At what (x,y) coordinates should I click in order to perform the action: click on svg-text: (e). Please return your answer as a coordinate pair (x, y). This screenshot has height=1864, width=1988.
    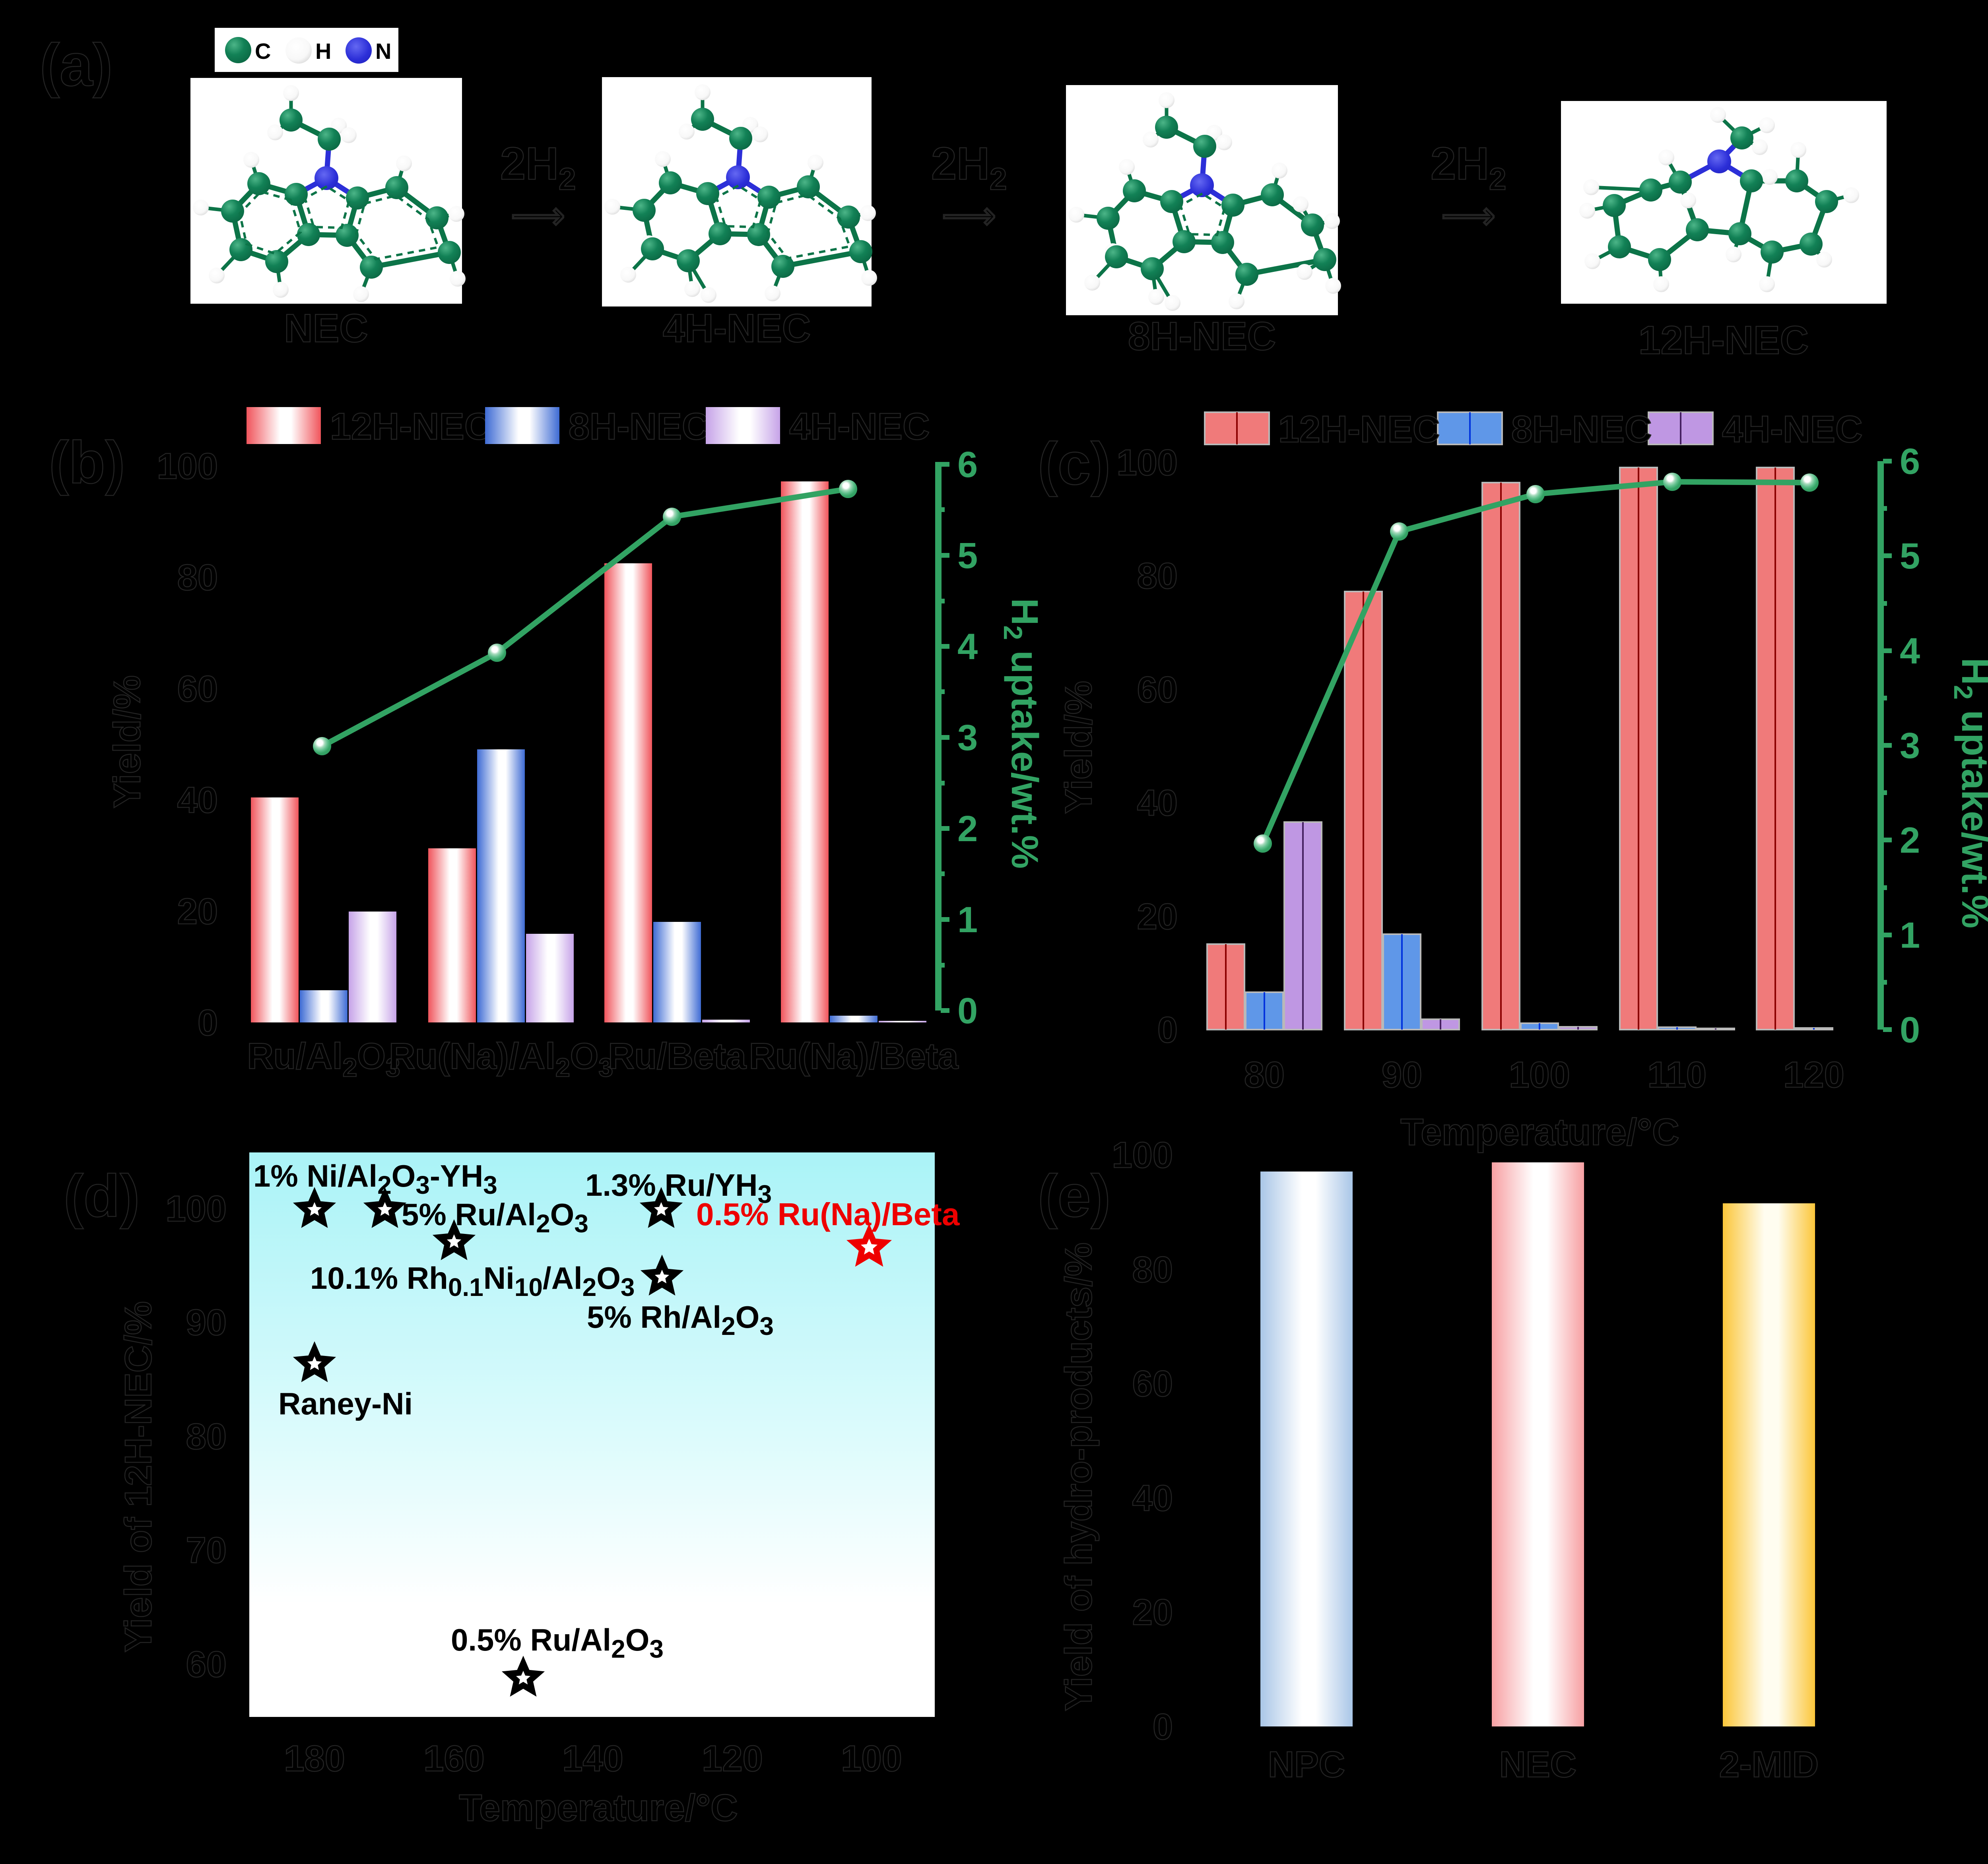
    Looking at the image, I should click on (1074, 1196).